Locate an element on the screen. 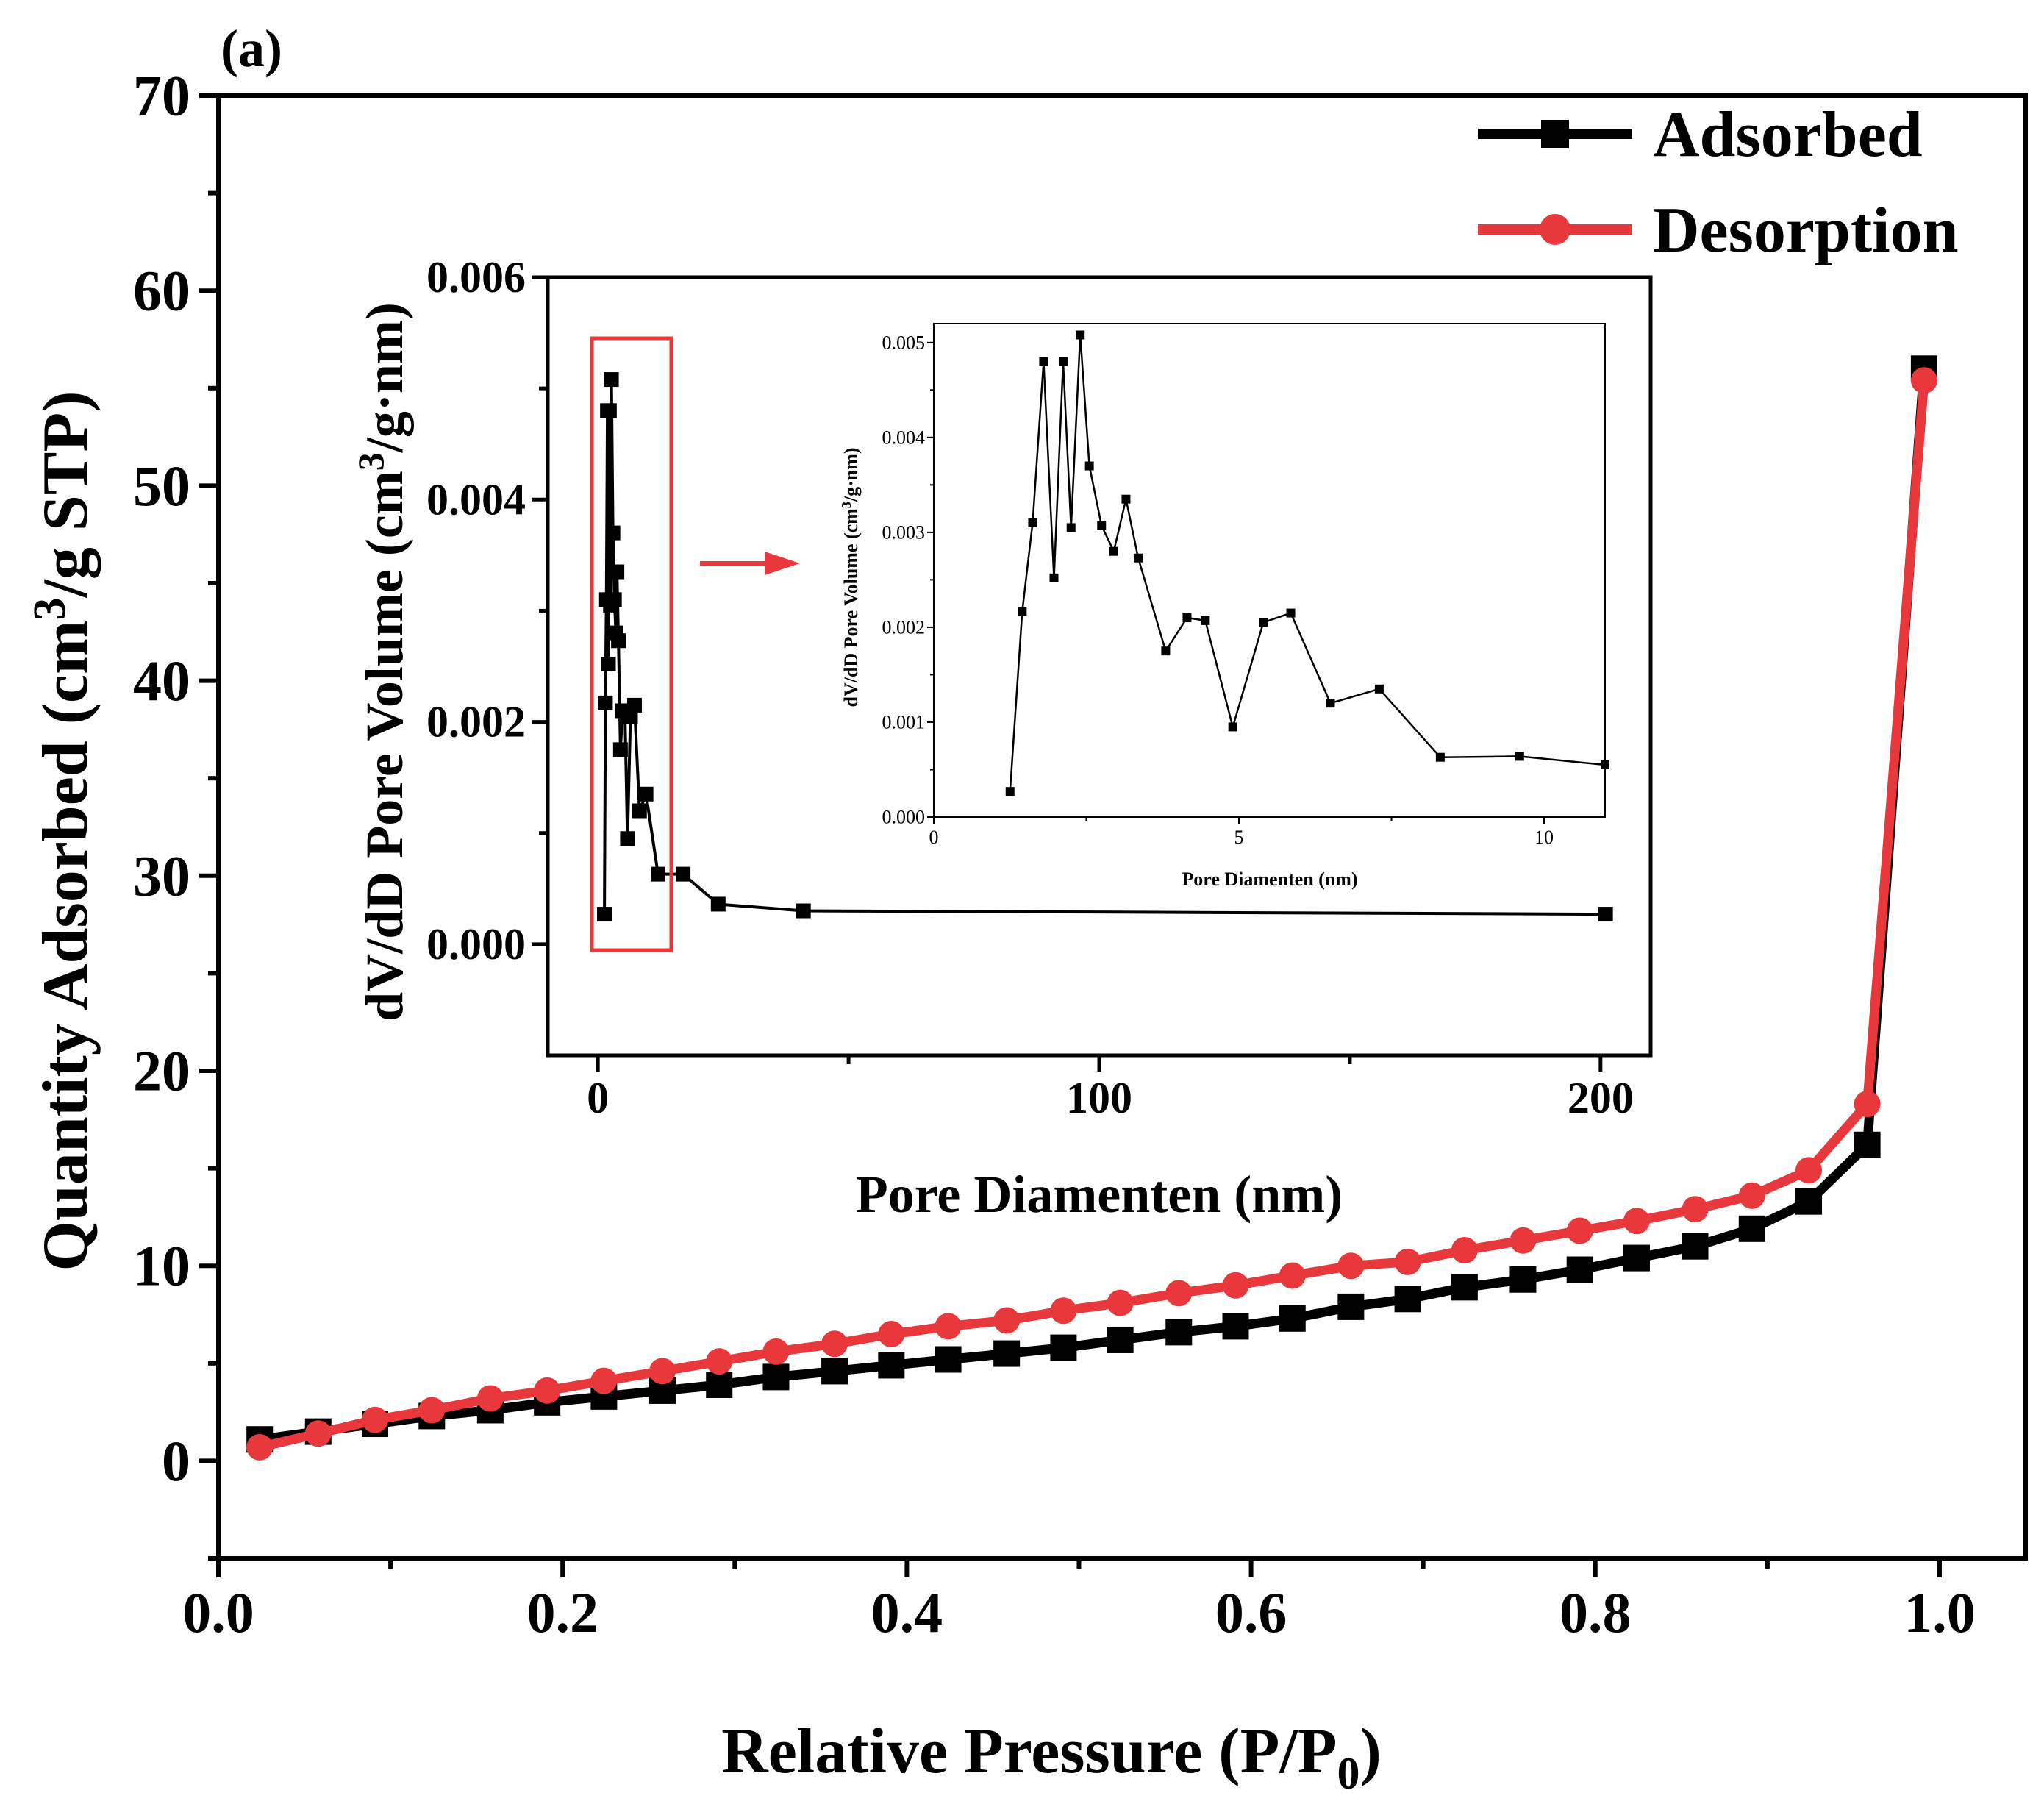 Image resolution: width=2044 pixels, height=1804 pixels. isotherm-y-tick-label: 40 is located at coordinates (161, 681).